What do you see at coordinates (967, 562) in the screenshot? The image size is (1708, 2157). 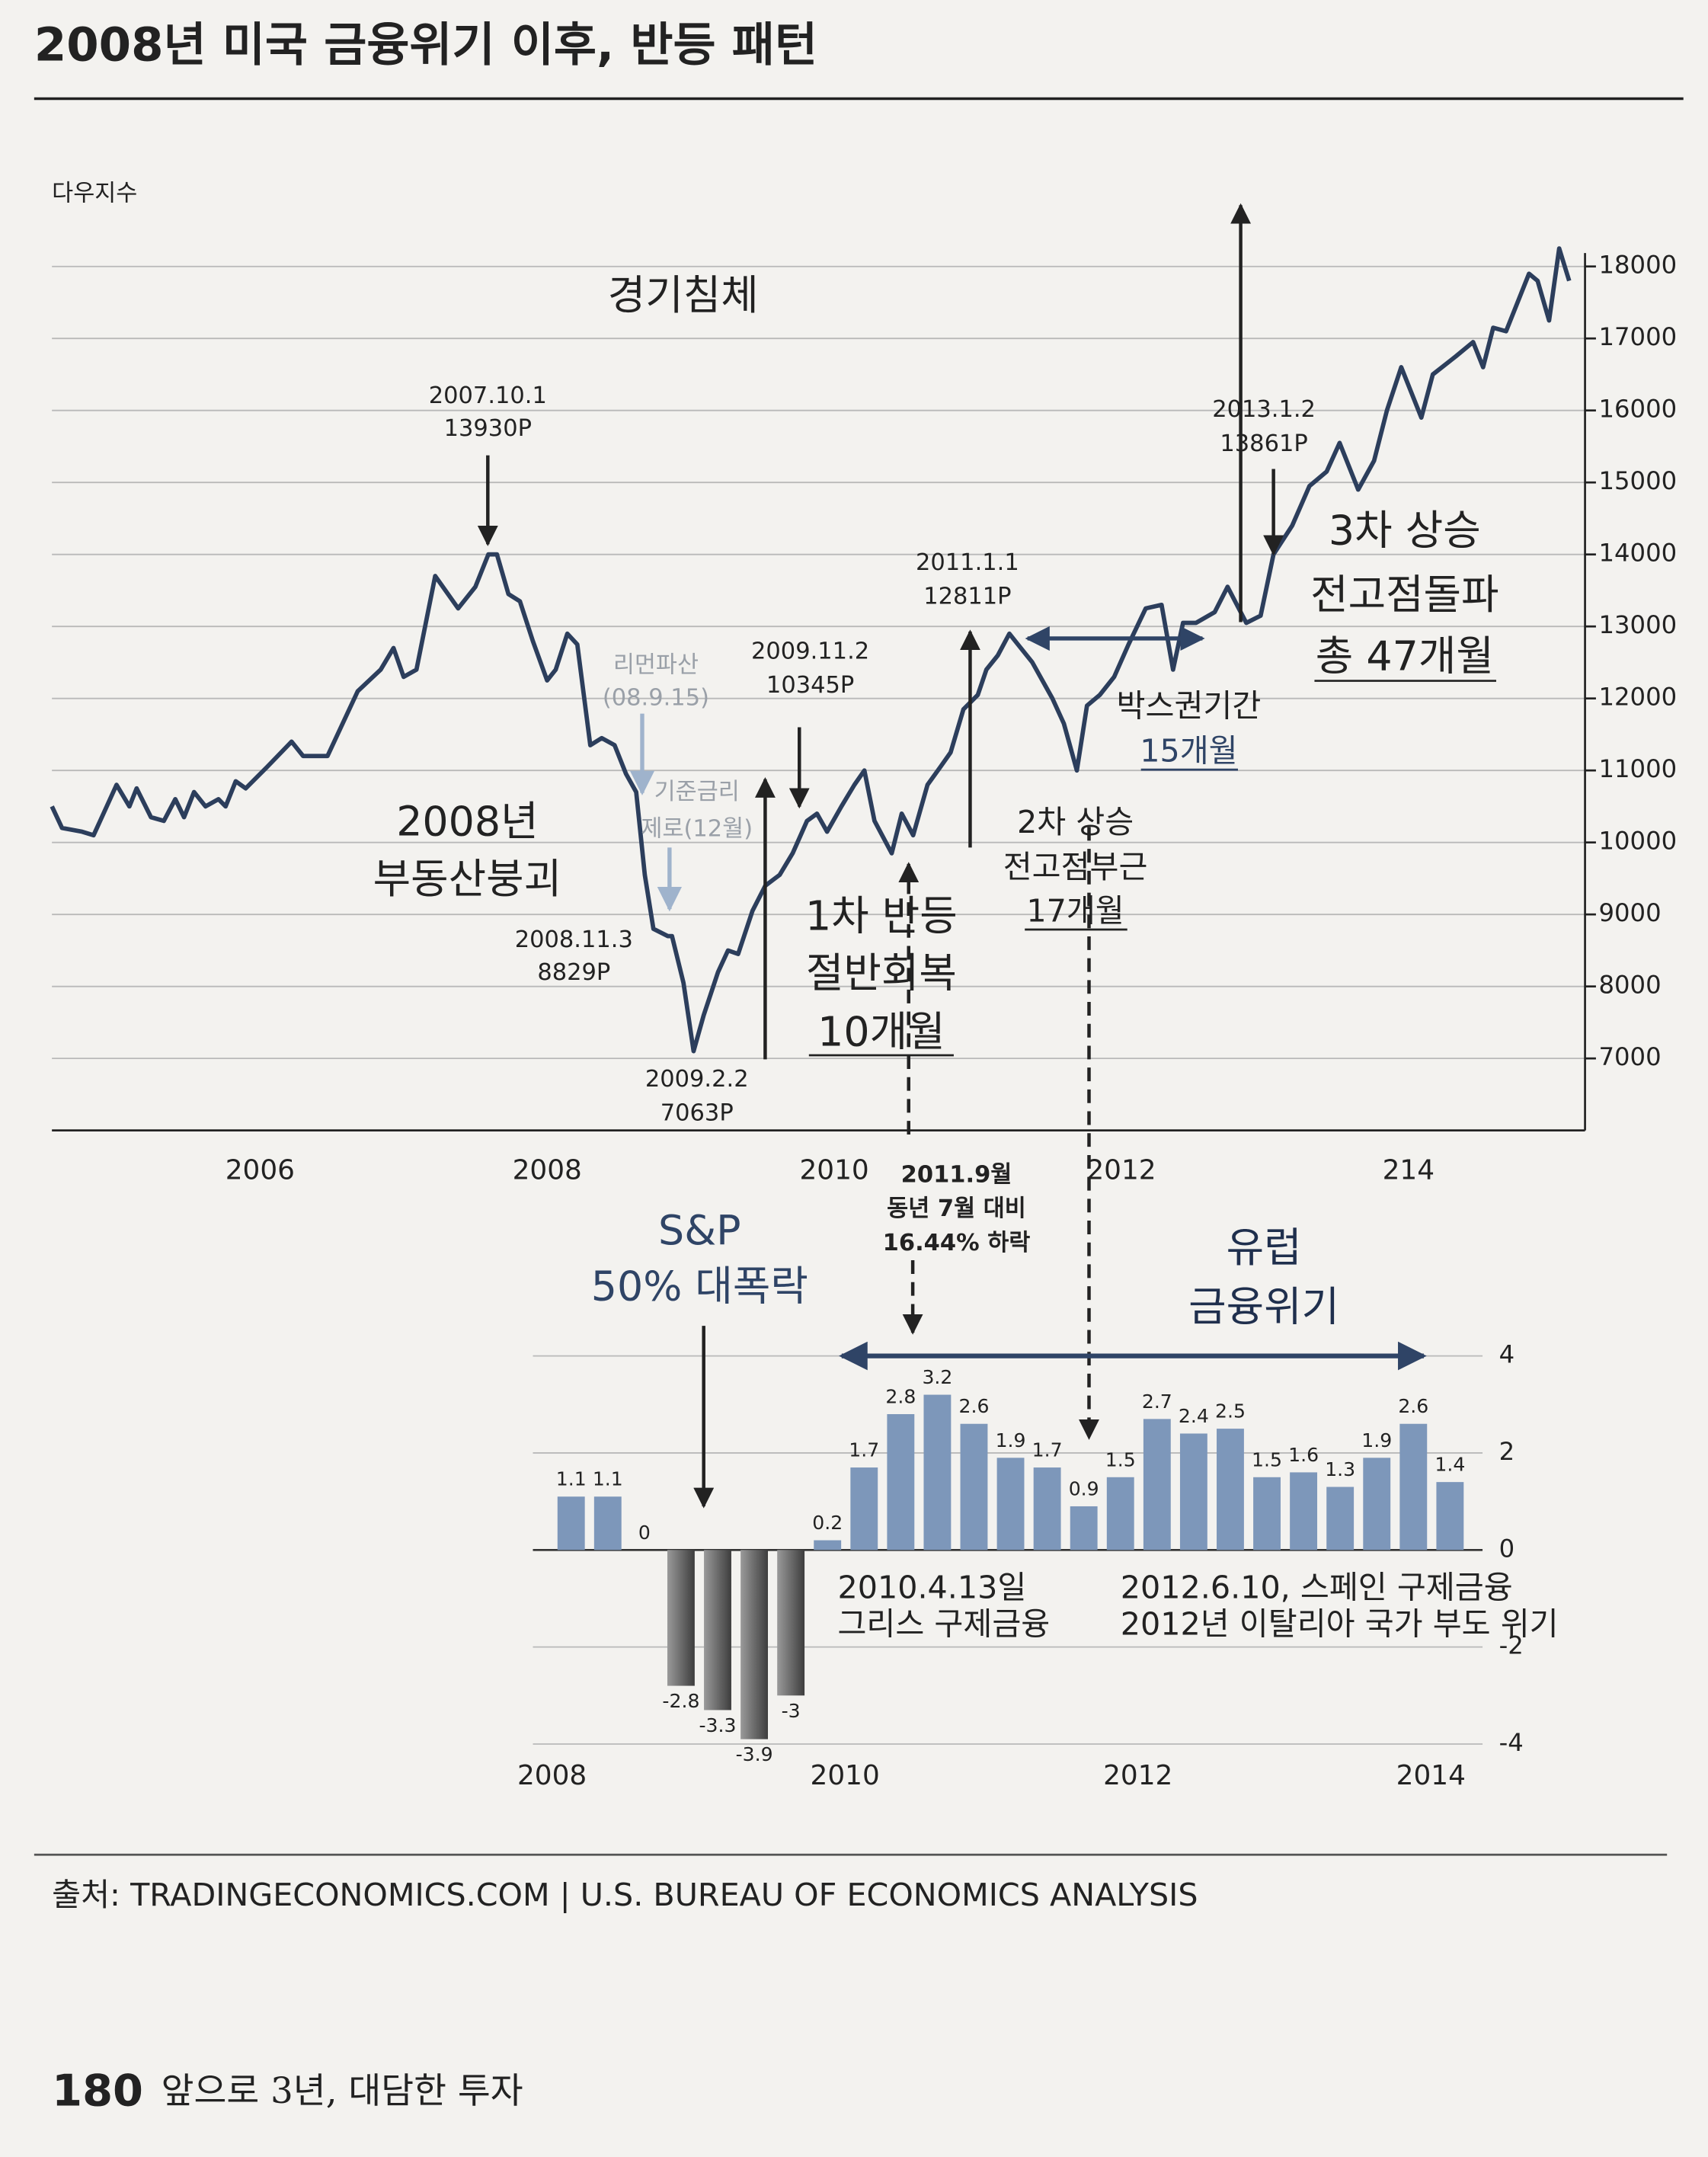 I see `annotation: 2011.1.1` at bounding box center [967, 562].